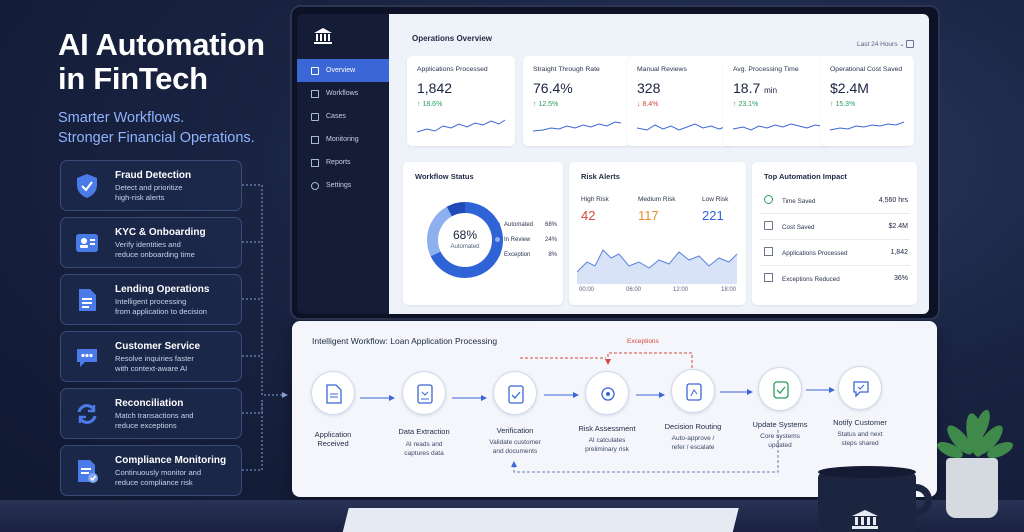 This screenshot has width=1024, height=532. I want to click on sidebar-item-monitoring: Monitoring, so click(343, 139).